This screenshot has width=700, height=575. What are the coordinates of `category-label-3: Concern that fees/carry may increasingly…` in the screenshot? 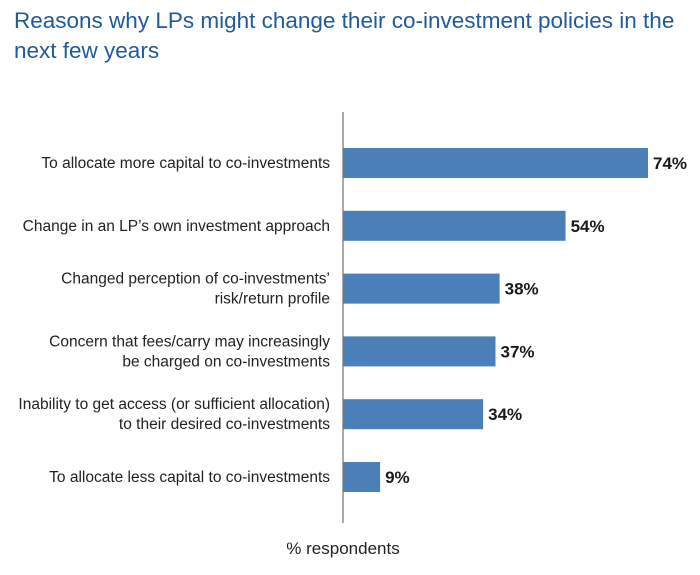 It's located at (189, 351).